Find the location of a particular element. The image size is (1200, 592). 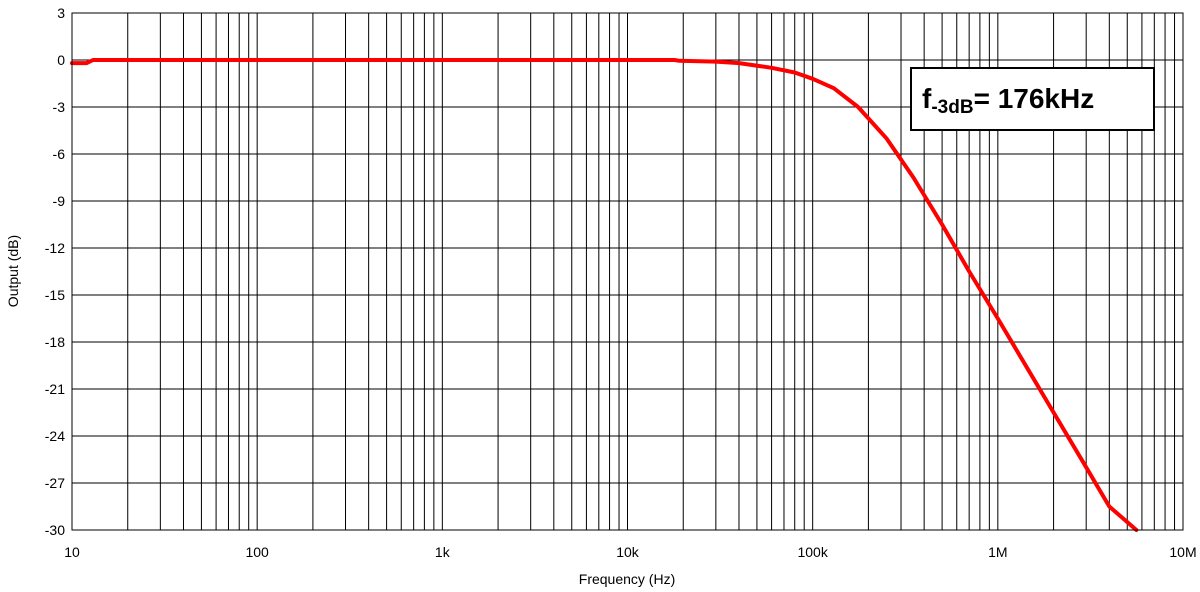

y-tick-label: 0 is located at coordinates (61, 60).